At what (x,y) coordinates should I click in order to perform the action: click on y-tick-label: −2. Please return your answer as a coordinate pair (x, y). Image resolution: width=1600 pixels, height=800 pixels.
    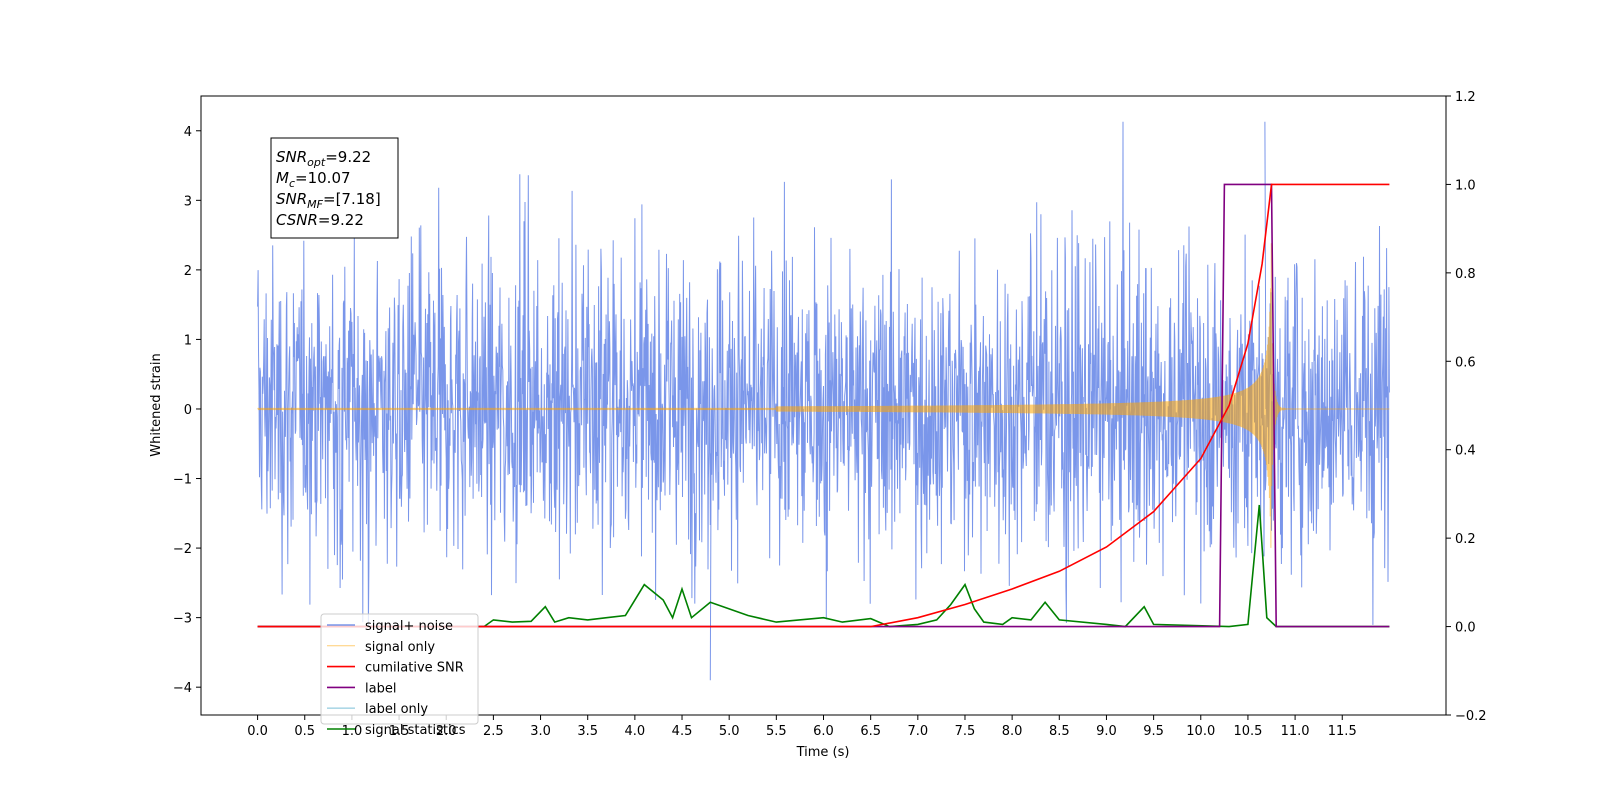
    Looking at the image, I should click on (182, 549).